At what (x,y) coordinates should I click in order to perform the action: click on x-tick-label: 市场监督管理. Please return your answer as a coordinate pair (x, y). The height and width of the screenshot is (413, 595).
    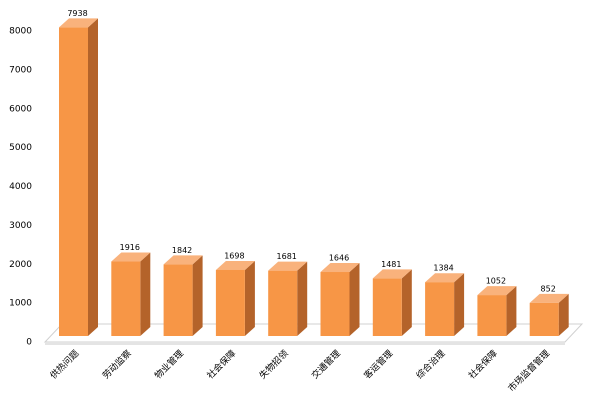
    Looking at the image, I should click on (528, 370).